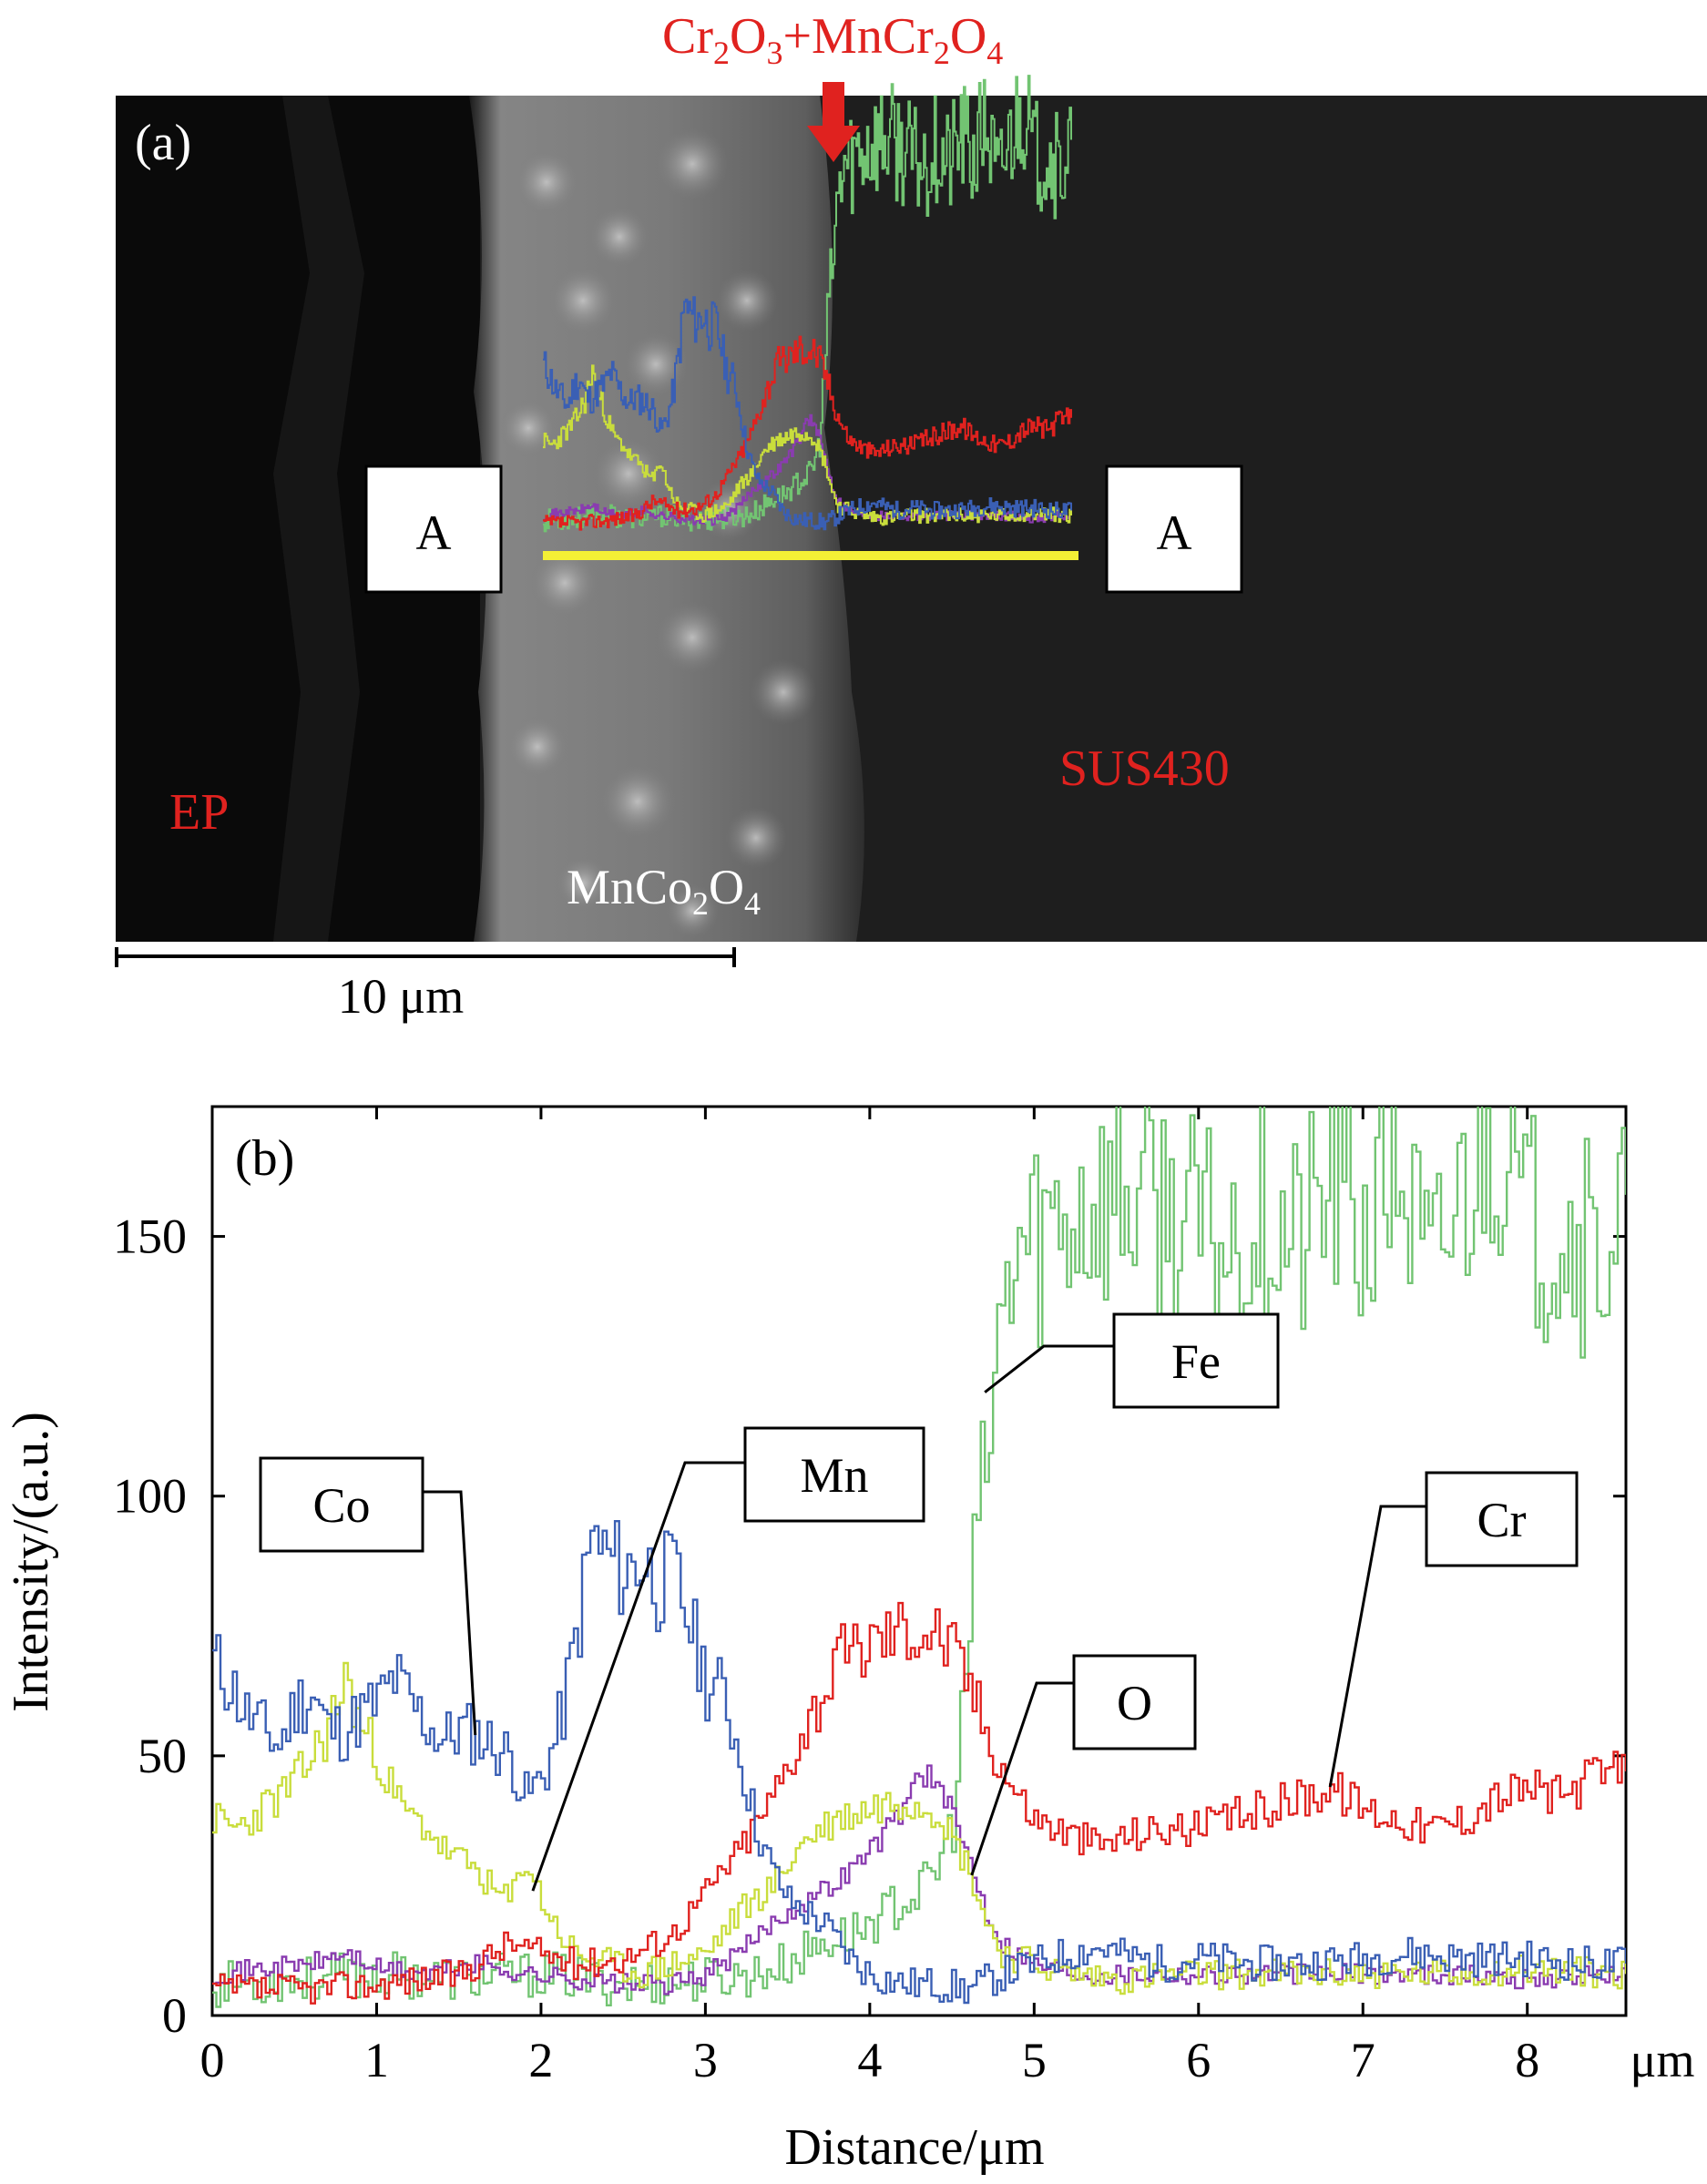  What do you see at coordinates (1198, 2060) in the screenshot?
I see `x-tick-label: 6` at bounding box center [1198, 2060].